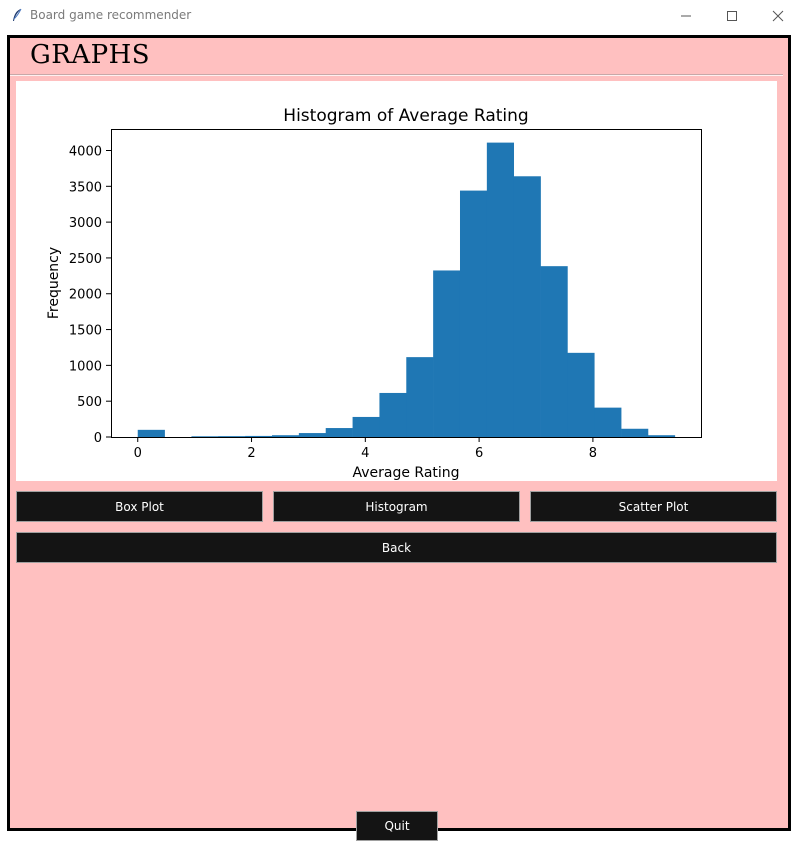 This screenshot has height=841, width=801. I want to click on maximize-icon, so click(732, 16).